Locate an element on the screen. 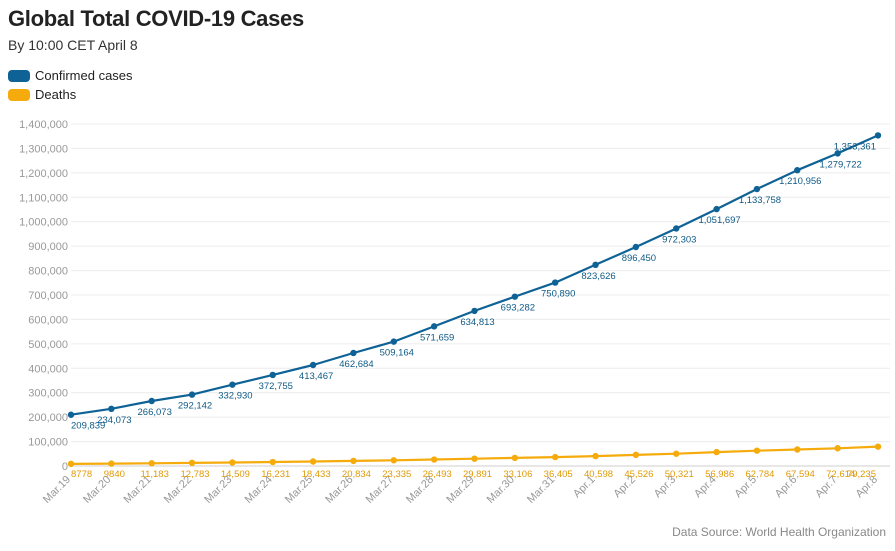 This screenshot has height=551, width=895. legend-swatch-deaths is located at coordinates (19, 94).